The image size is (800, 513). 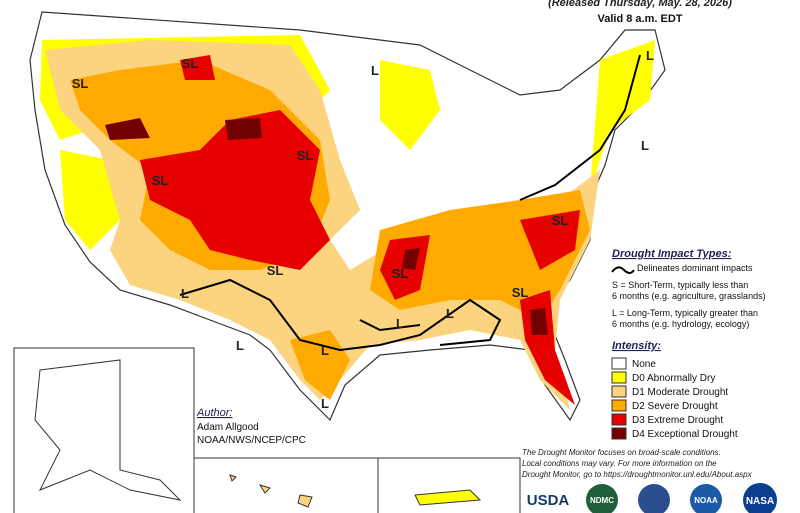 I want to click on logo-noaa: NOAA, so click(x=706, y=500).